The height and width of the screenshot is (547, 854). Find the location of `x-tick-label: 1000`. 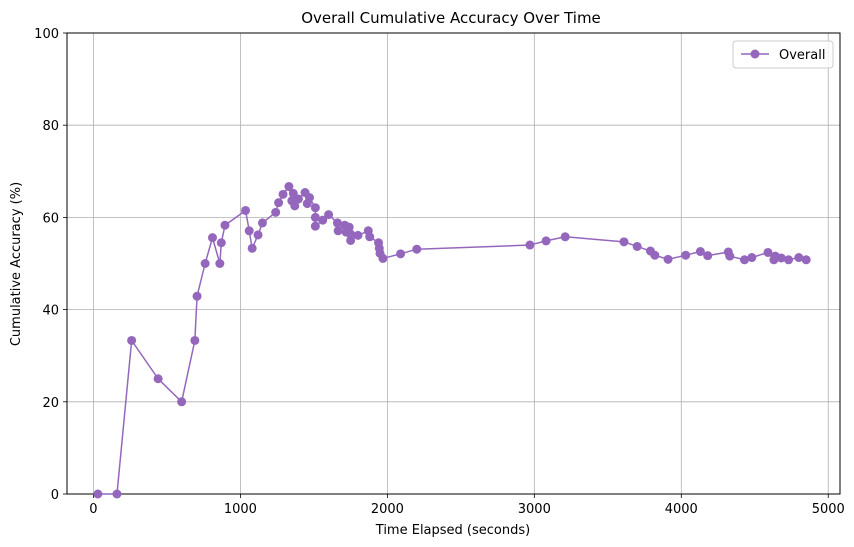

x-tick-label: 1000 is located at coordinates (240, 509).